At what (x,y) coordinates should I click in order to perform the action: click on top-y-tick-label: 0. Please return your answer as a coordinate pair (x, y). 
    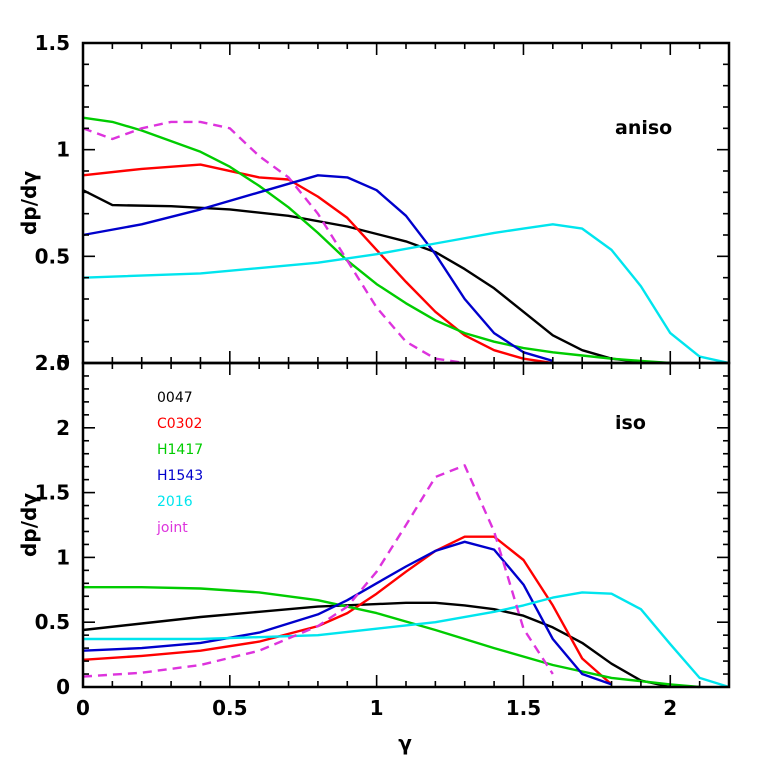
    Looking at the image, I should click on (63, 363).